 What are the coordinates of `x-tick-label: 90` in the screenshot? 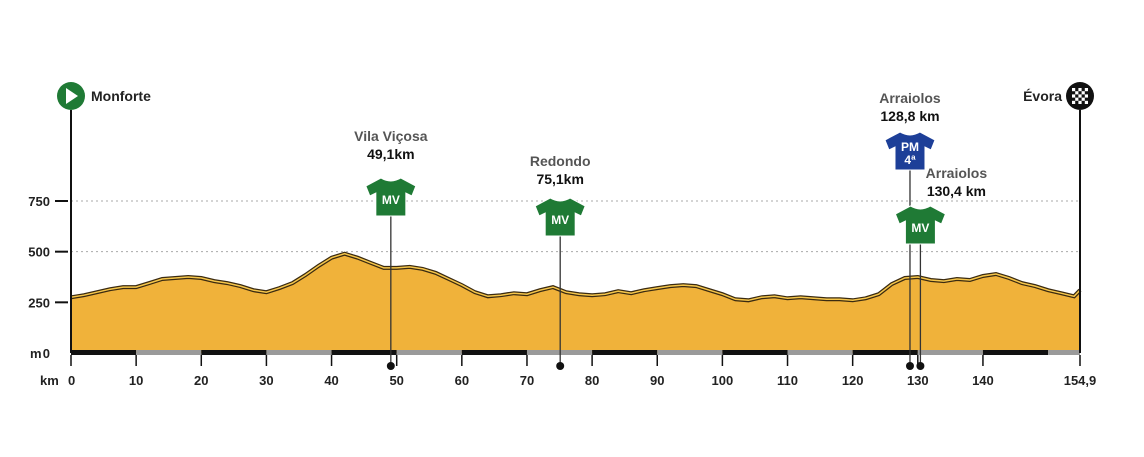 It's located at (657, 380).